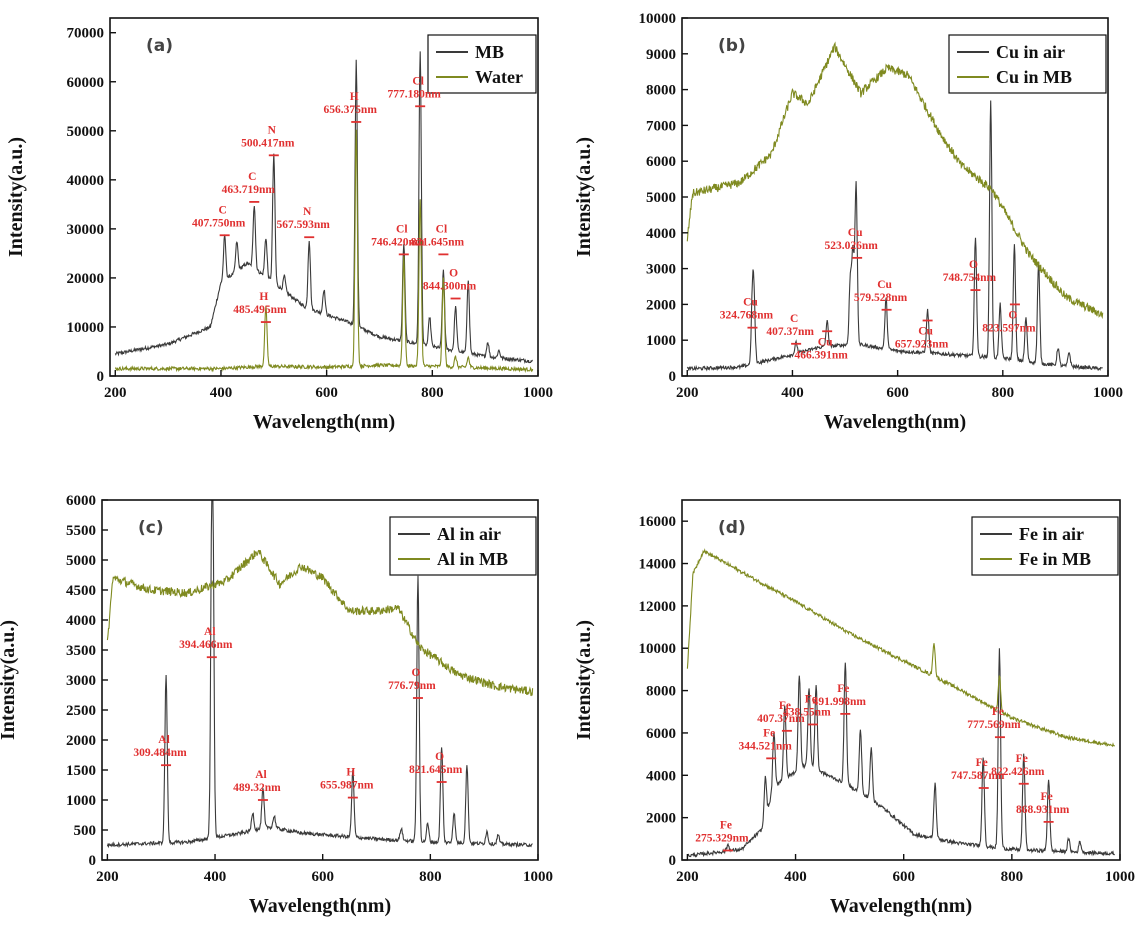 This screenshot has height=926, width=1143. Describe the element at coordinates (81, 711) in the screenshot. I see `y-tick-label: 2500` at that location.